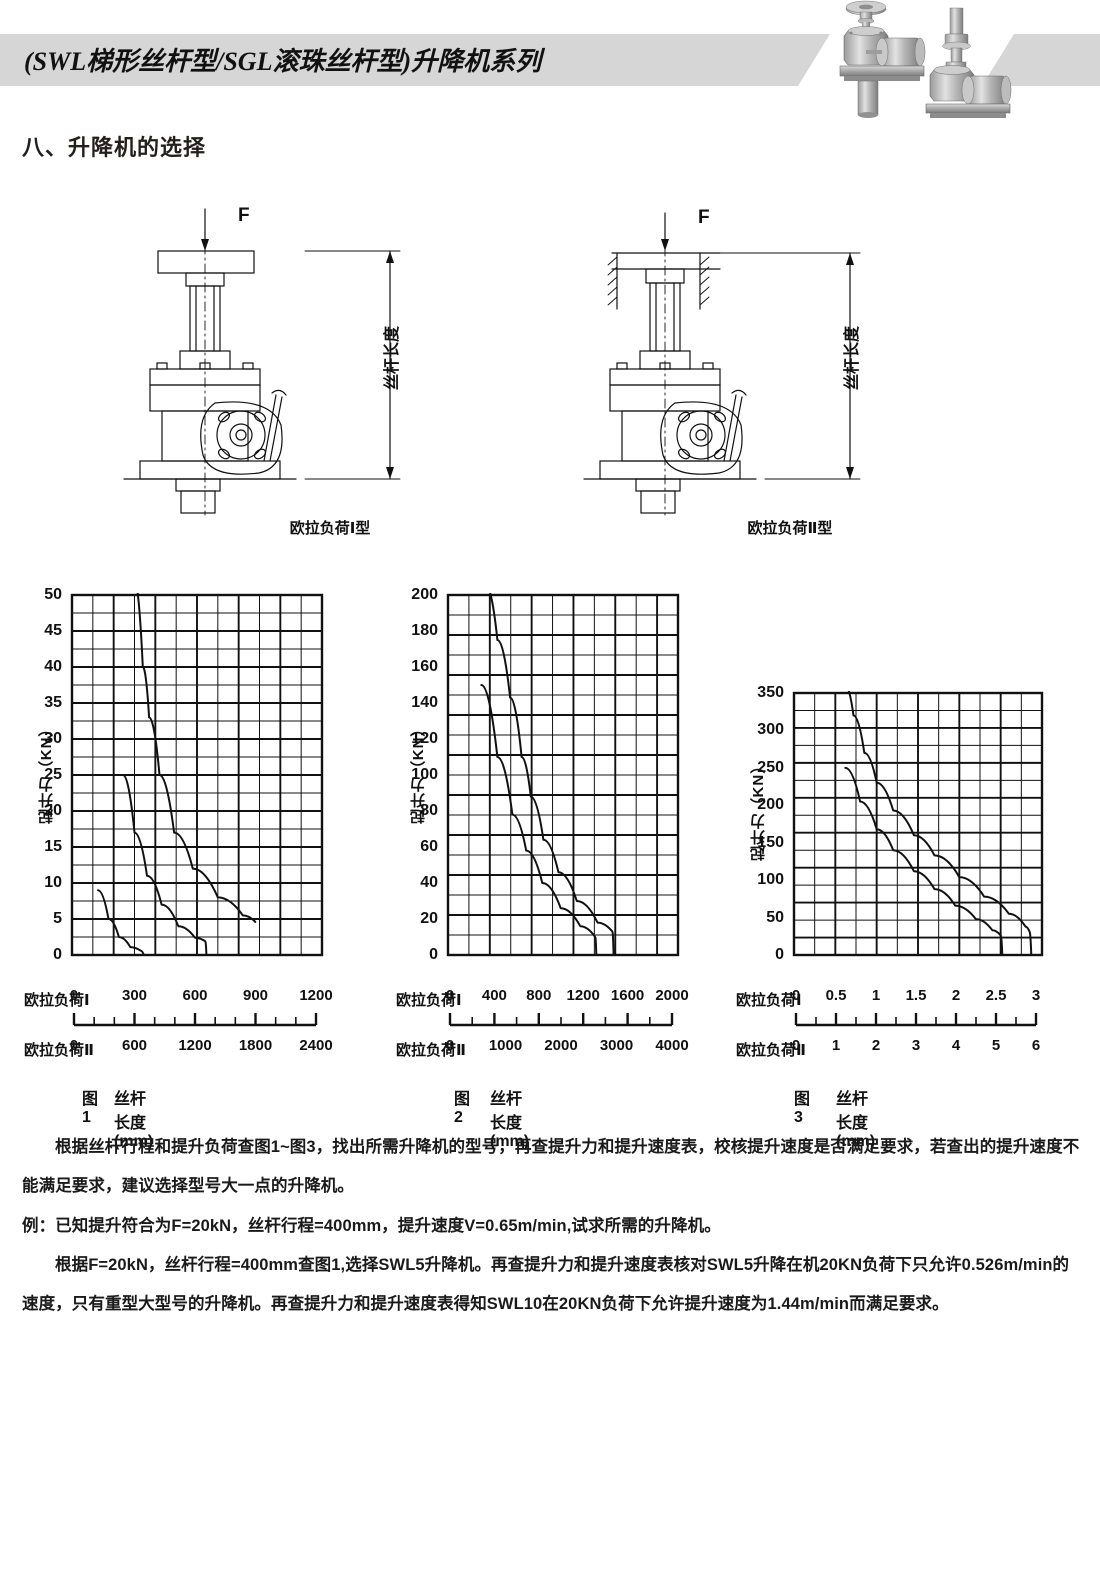  What do you see at coordinates (53, 702) in the screenshot?
I see `chart-y-tick-label: 35` at bounding box center [53, 702].